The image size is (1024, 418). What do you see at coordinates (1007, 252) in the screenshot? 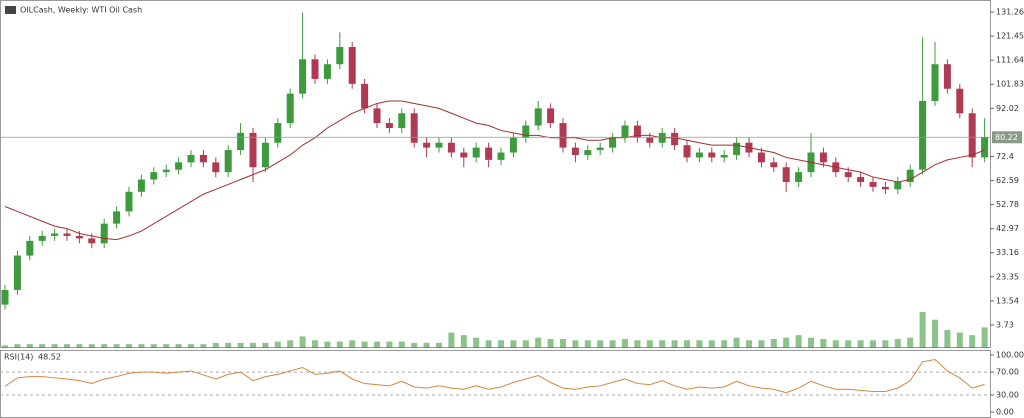
I see `y-tick-label: 33.16` at bounding box center [1007, 252].